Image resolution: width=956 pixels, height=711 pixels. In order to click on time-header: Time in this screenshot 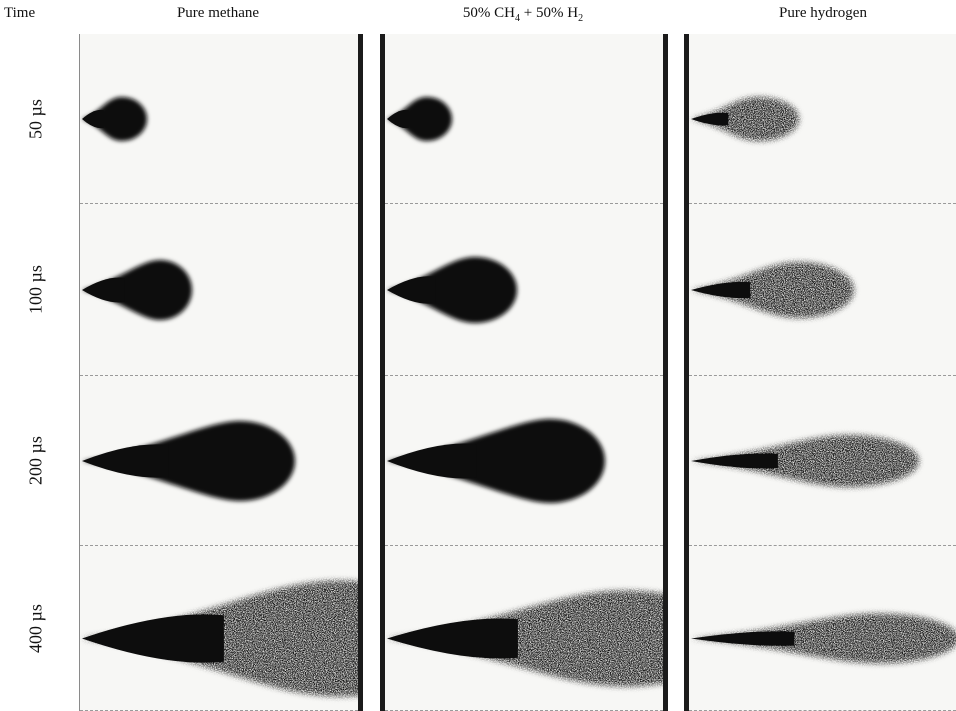, I will do `click(20, 13)`.